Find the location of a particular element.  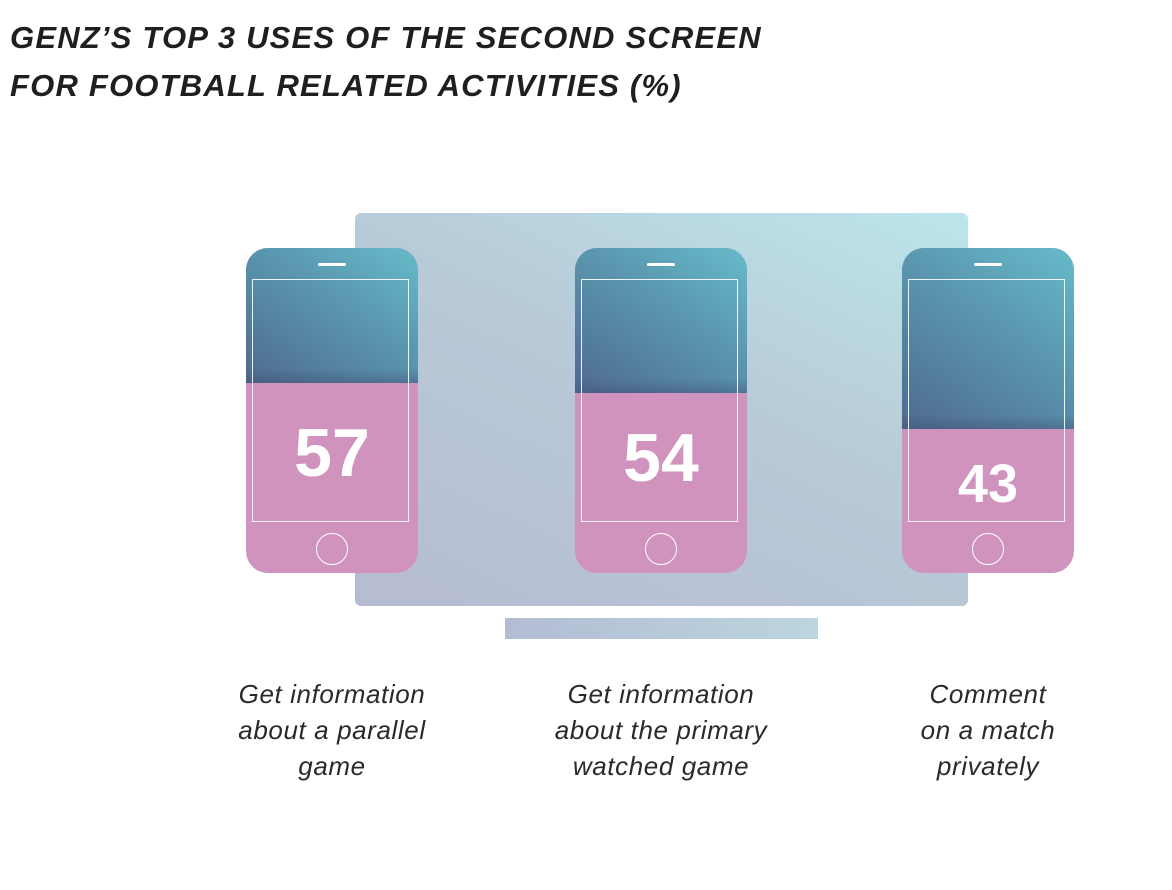

category-label-line: on a match is located at coordinates (988, 730).